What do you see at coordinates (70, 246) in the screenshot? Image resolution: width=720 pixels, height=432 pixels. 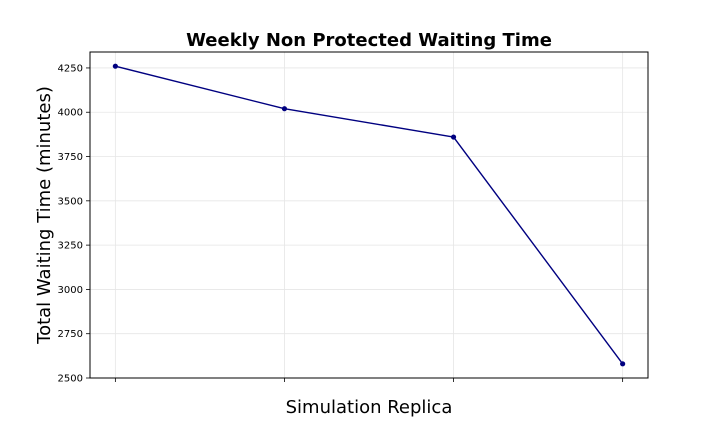 I see `y-tick-label: 3250` at bounding box center [70, 246].